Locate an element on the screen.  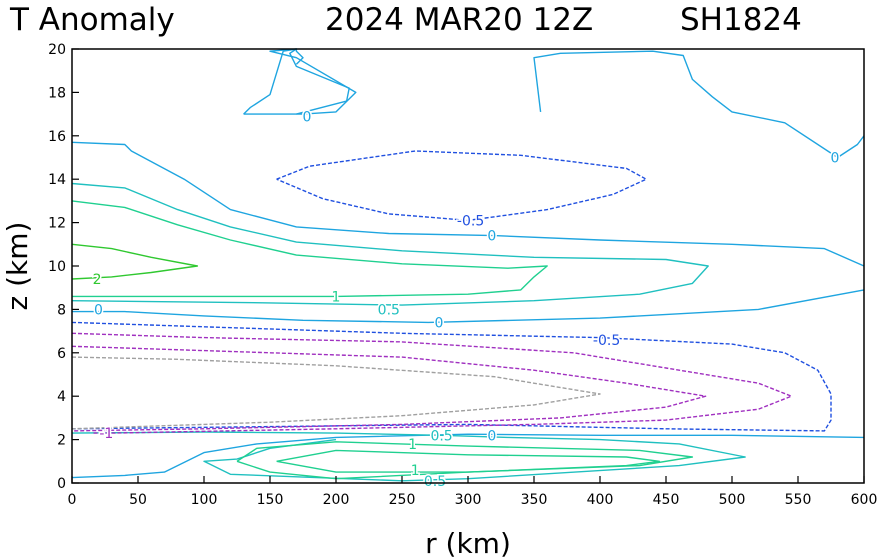
contour-label-1: 0 is located at coordinates (835, 159).